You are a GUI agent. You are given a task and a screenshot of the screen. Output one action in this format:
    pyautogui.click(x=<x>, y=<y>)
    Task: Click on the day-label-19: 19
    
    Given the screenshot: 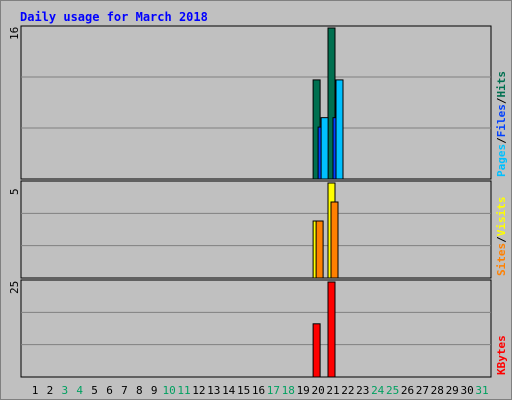 What is the action you would take?
    pyautogui.click(x=303, y=390)
    